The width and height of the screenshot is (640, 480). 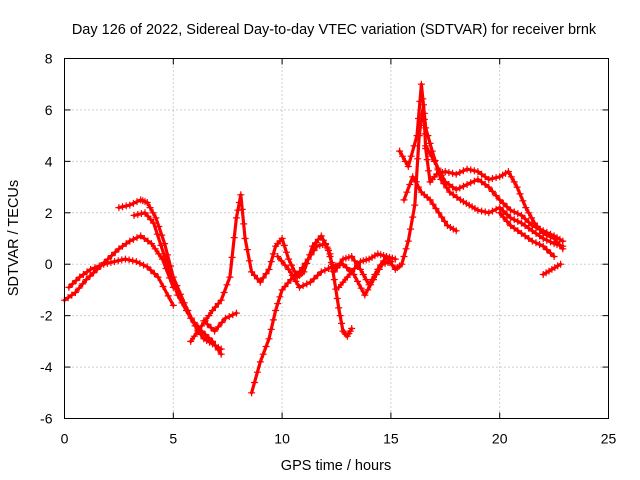 I want to click on y-tick-label: 4, so click(x=49, y=161).